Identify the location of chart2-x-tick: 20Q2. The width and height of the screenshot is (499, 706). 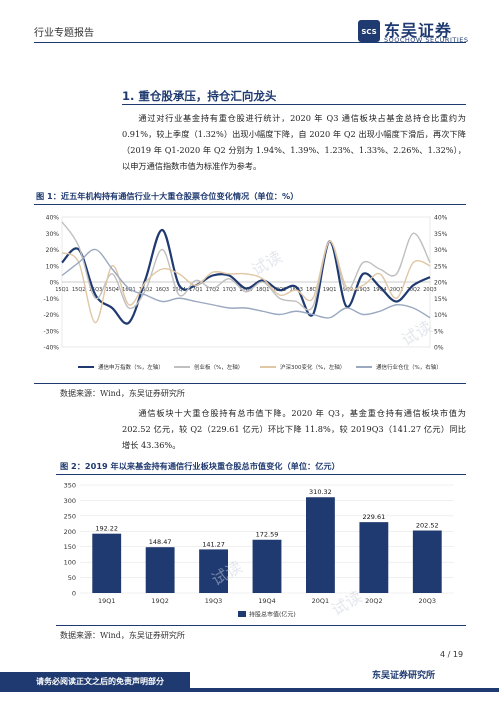
(374, 601).